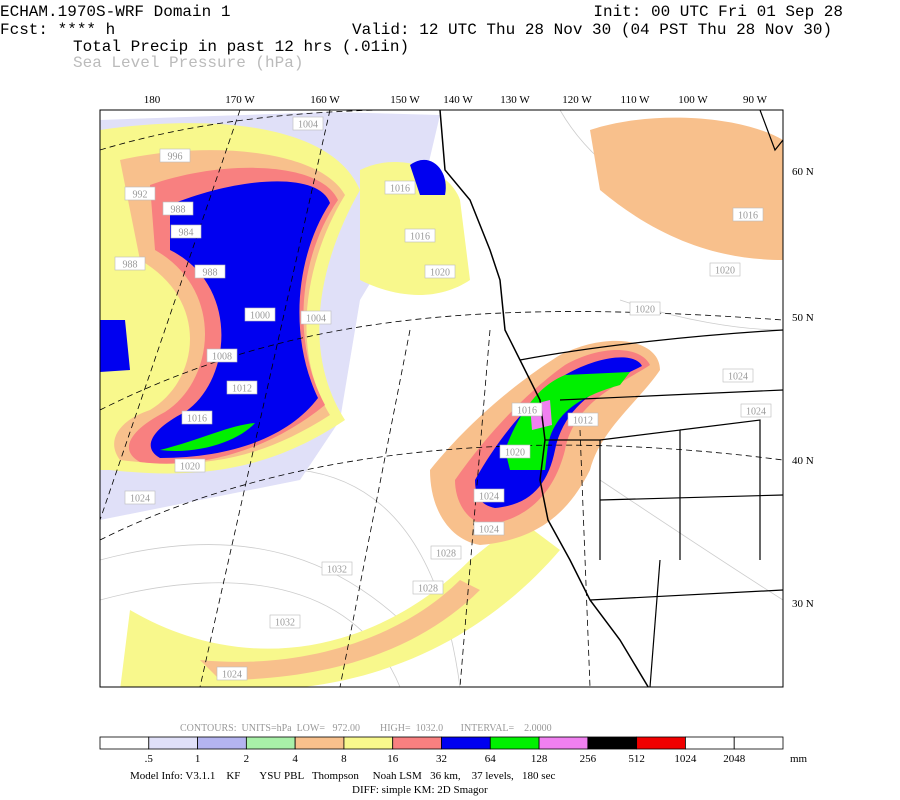 Image resolution: width=900 pixels, height=800 pixels. What do you see at coordinates (325, 100) in the screenshot?
I see `longitude-label: 160 W` at bounding box center [325, 100].